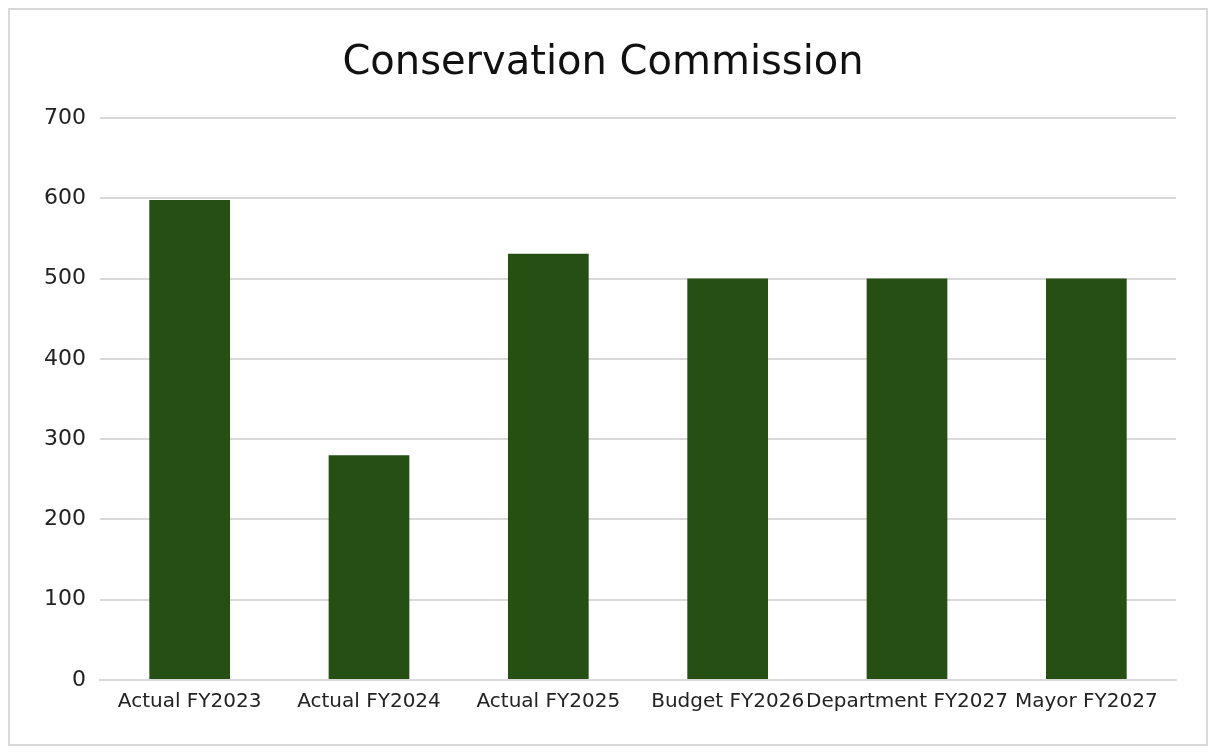 The image size is (1216, 754). I want to click on chart-title: Conservation Commission, so click(603, 60).